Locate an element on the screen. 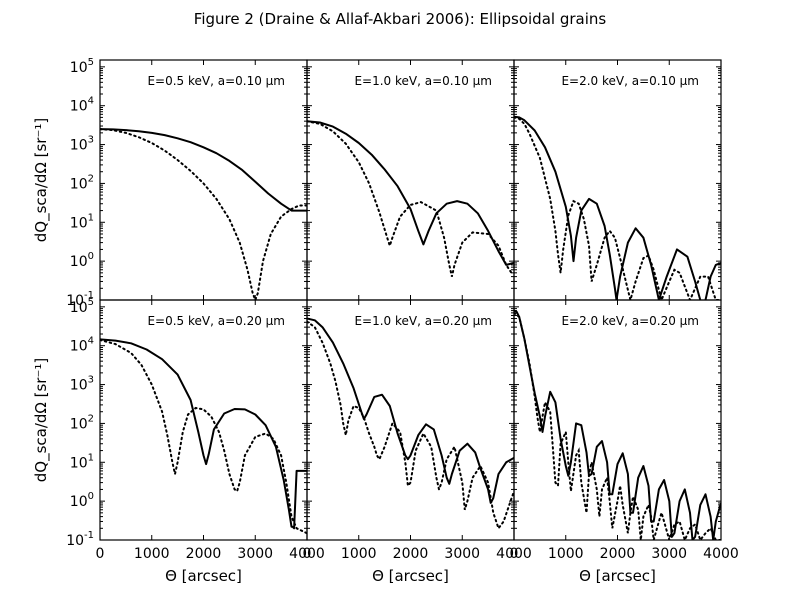 Image resolution: width=800 pixels, height=600 pixels. panel-2: E=1.0 keV, a=0.10 μm is located at coordinates (410, 180).